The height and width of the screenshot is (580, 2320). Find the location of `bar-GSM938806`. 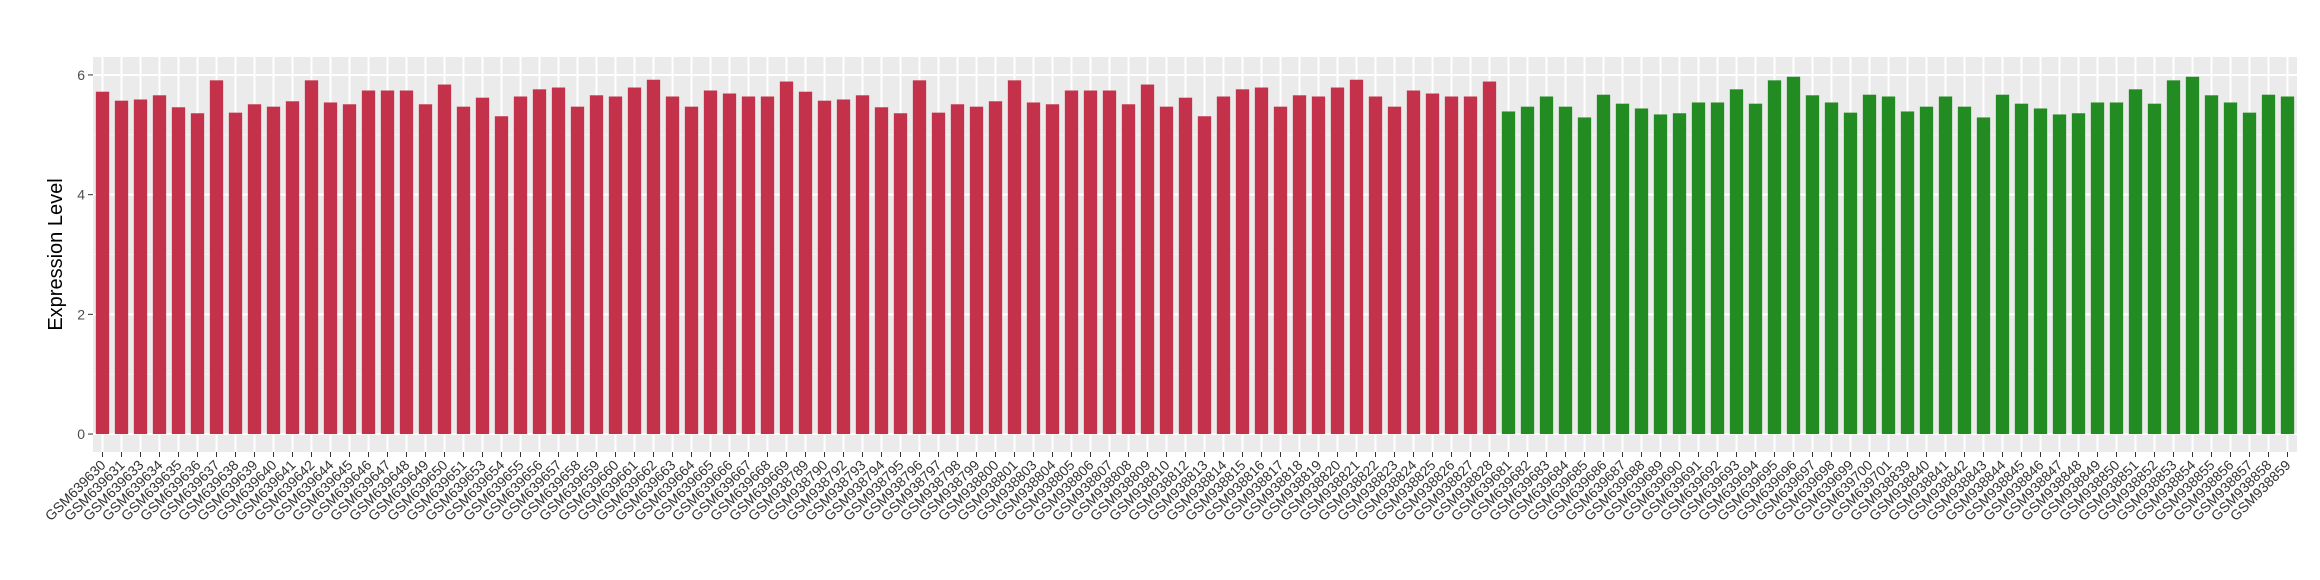

bar-GSM938806 is located at coordinates (1090, 262).